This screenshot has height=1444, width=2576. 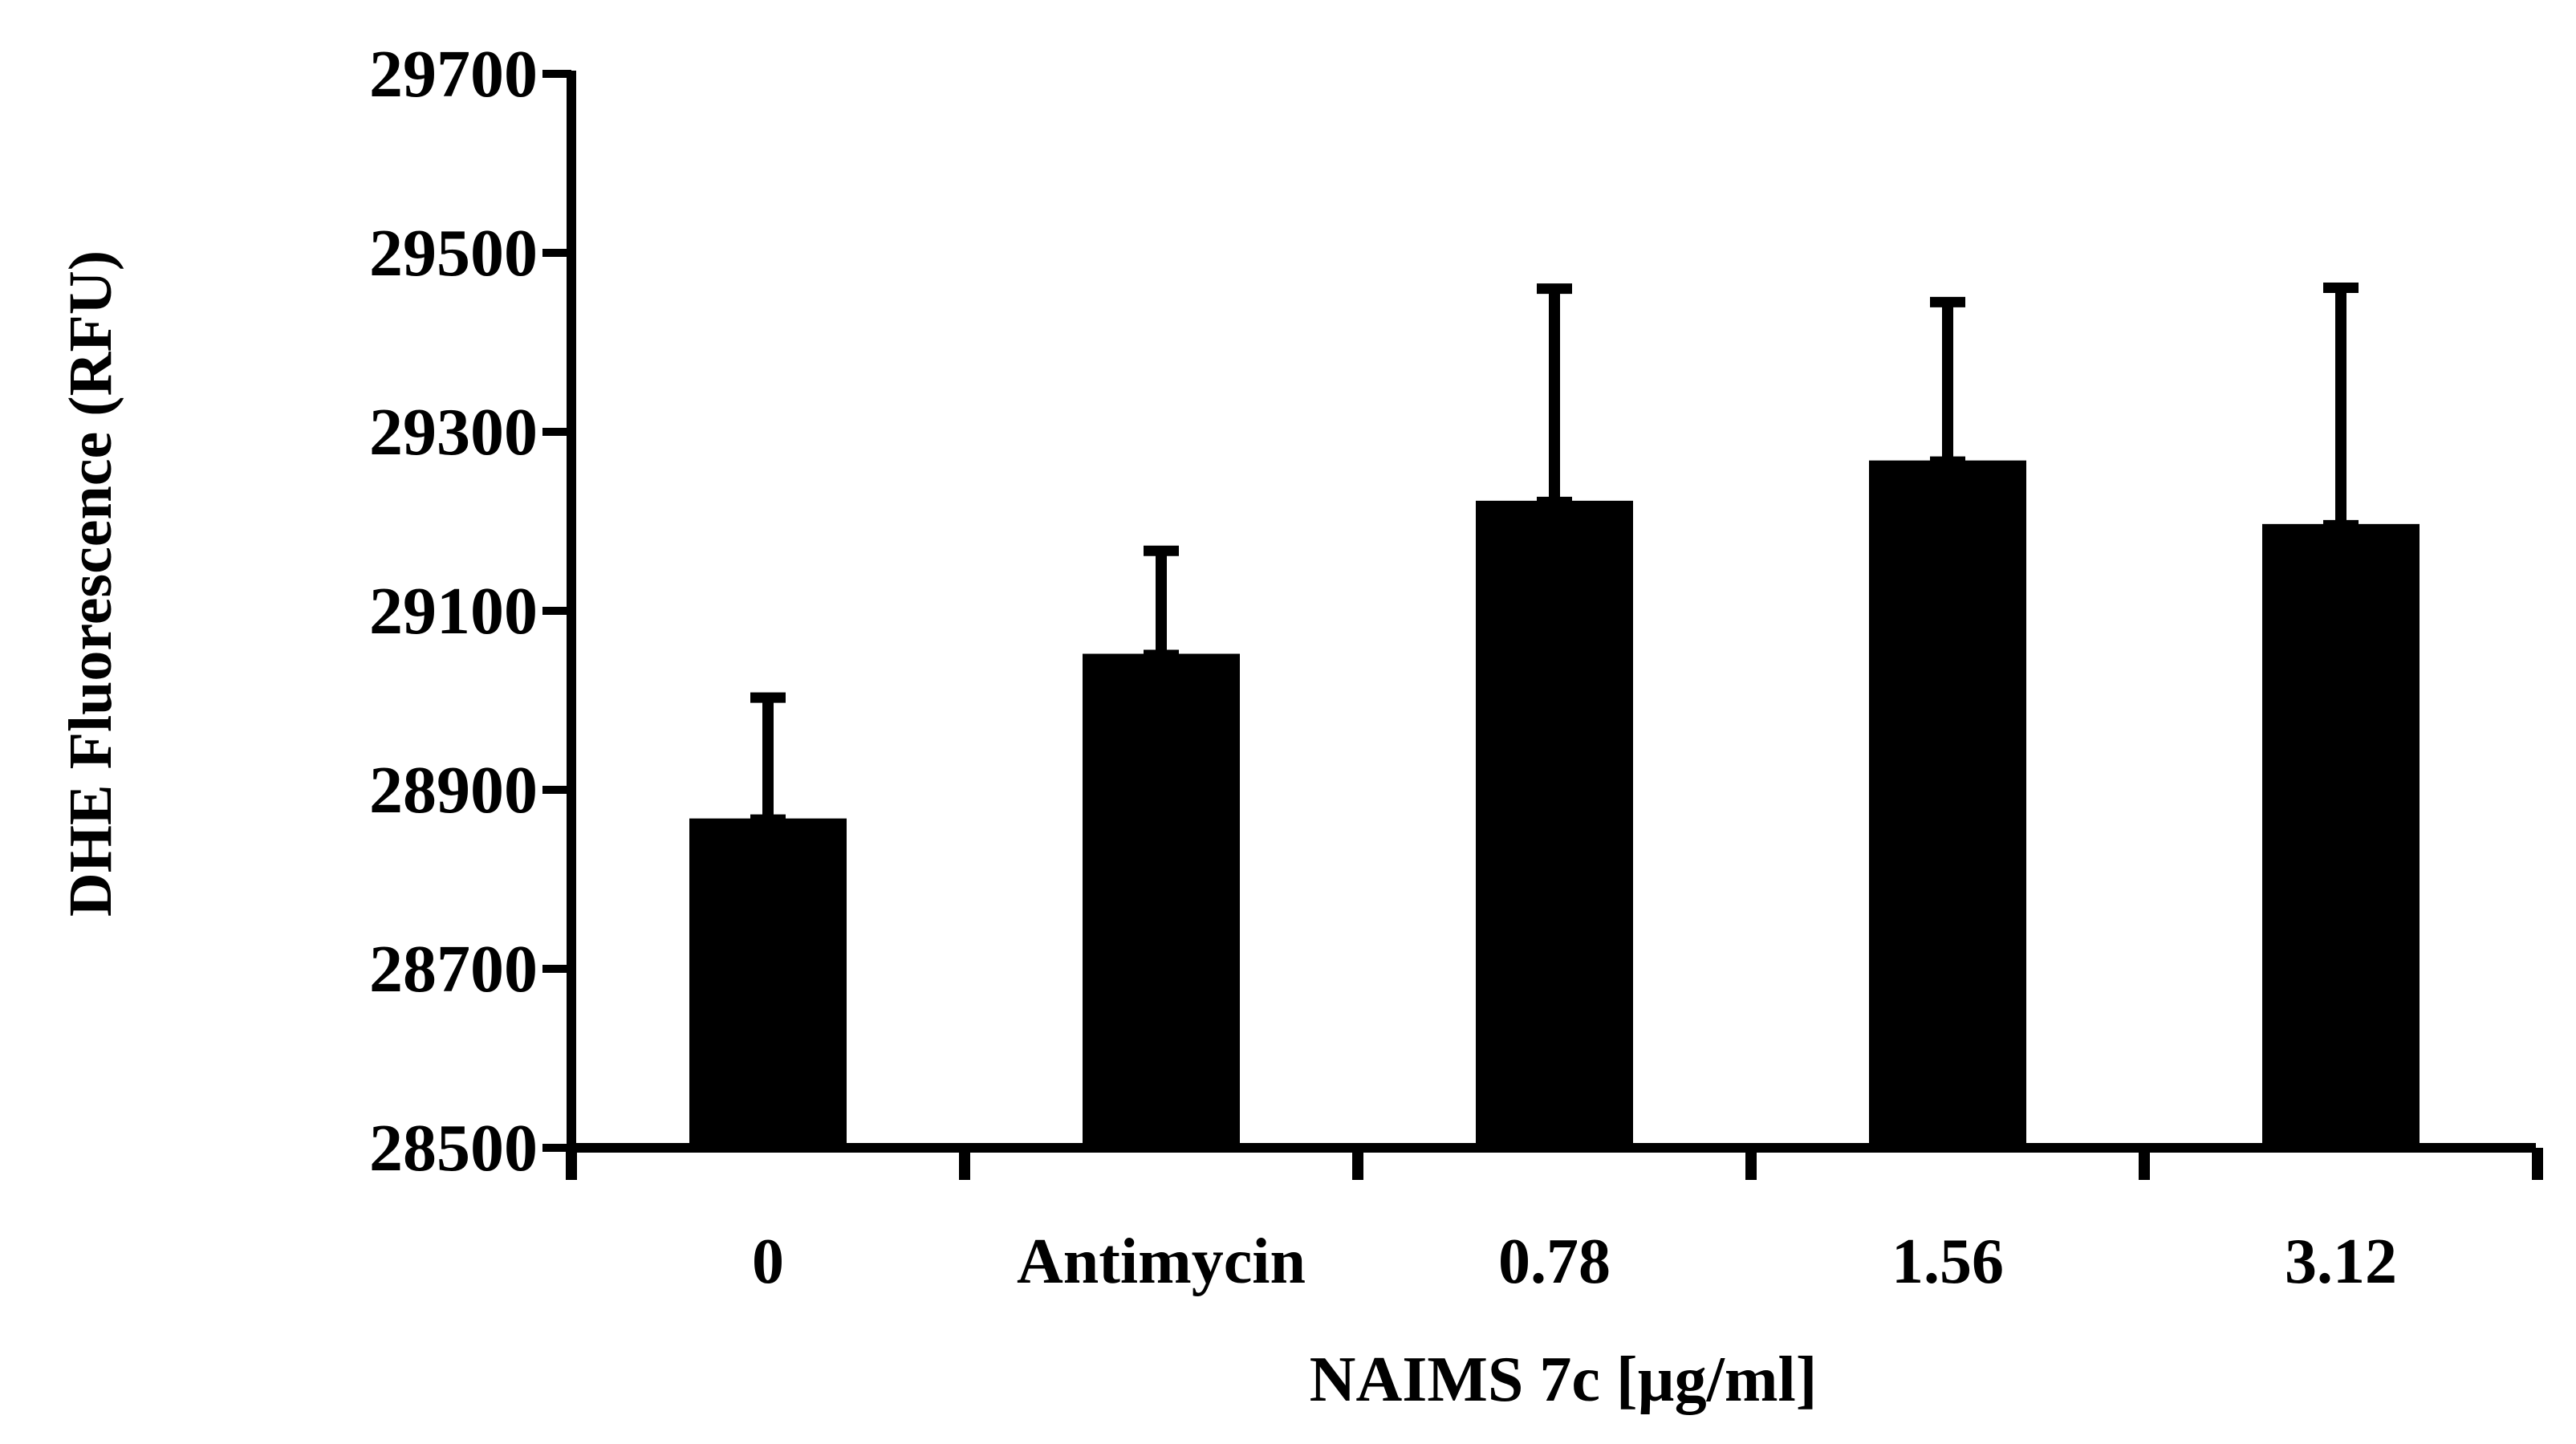 What do you see at coordinates (1564, 1379) in the screenshot?
I see `x-axis-title: NAIMS 7c [µg/ml]` at bounding box center [1564, 1379].